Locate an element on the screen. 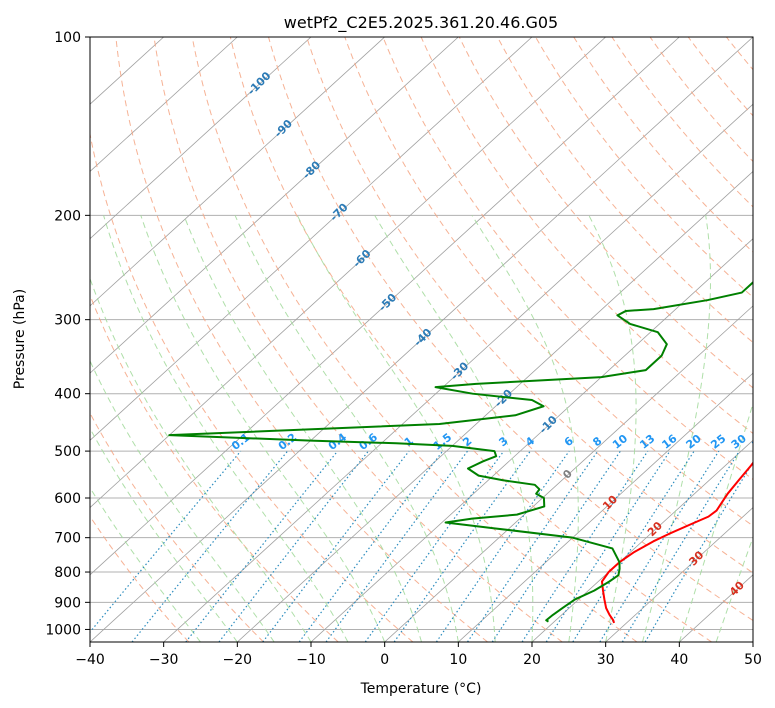  mixing-ratio-label: 16 is located at coordinates (669, 442).